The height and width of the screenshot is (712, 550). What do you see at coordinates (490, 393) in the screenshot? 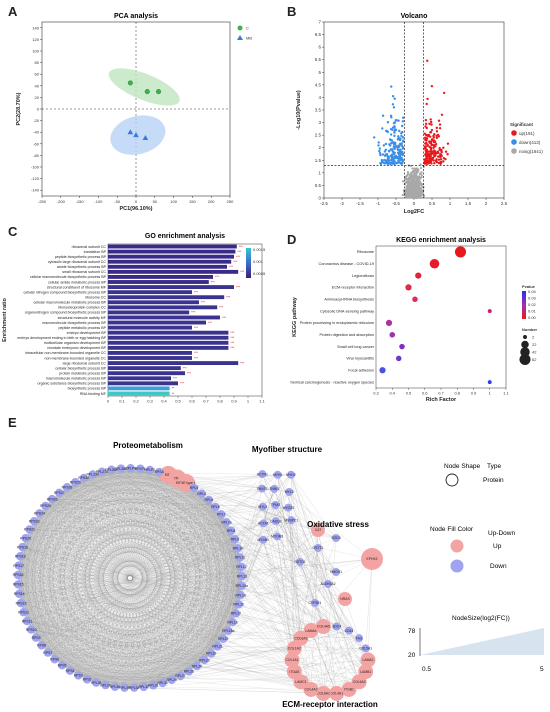
I see `kegg-x-tick-label: 1` at bounding box center [490, 393].